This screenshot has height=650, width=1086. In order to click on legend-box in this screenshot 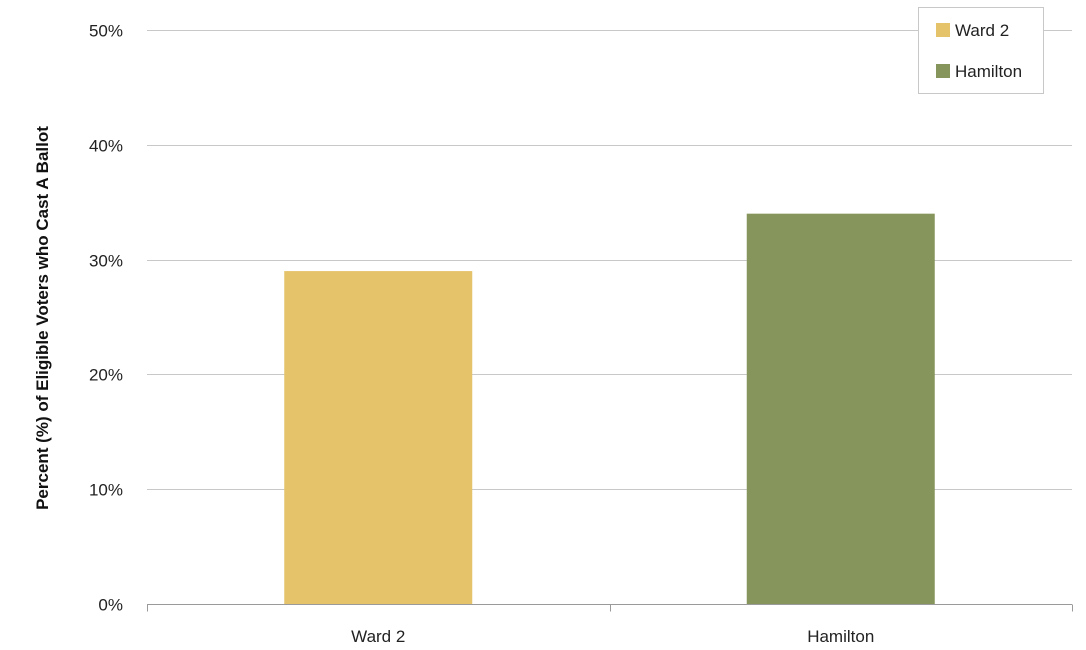, I will do `click(981, 50)`.